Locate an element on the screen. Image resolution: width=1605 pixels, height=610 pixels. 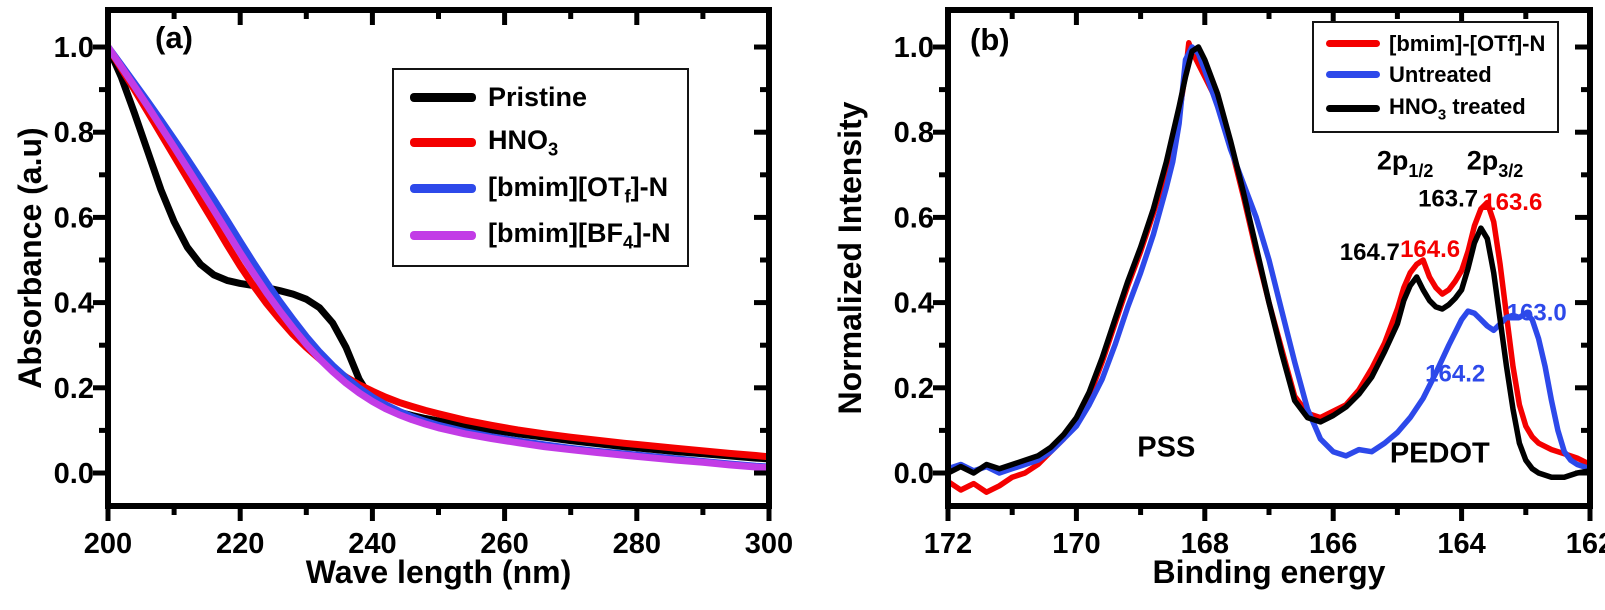
annotation-peak-163-6: 163.6 is located at coordinates (1512, 202).